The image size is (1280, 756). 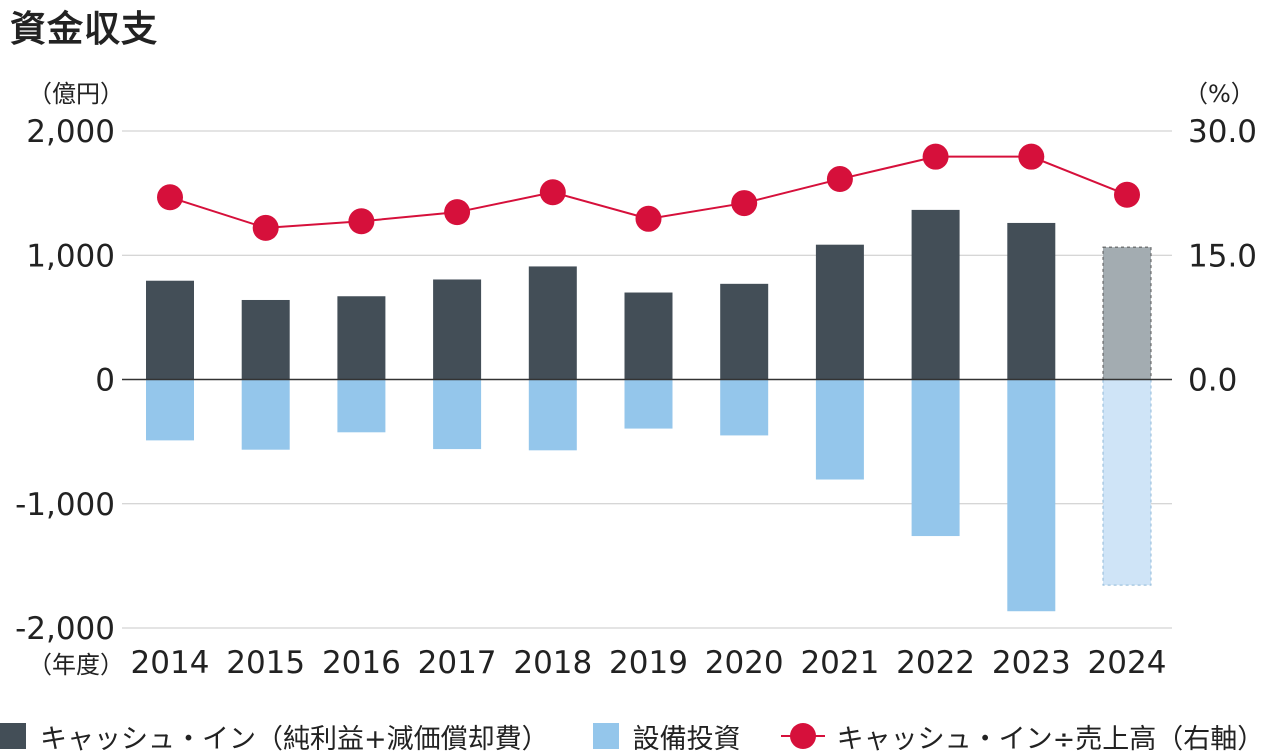 I want to click on legend-swatch-capex, so click(x=605, y=736).